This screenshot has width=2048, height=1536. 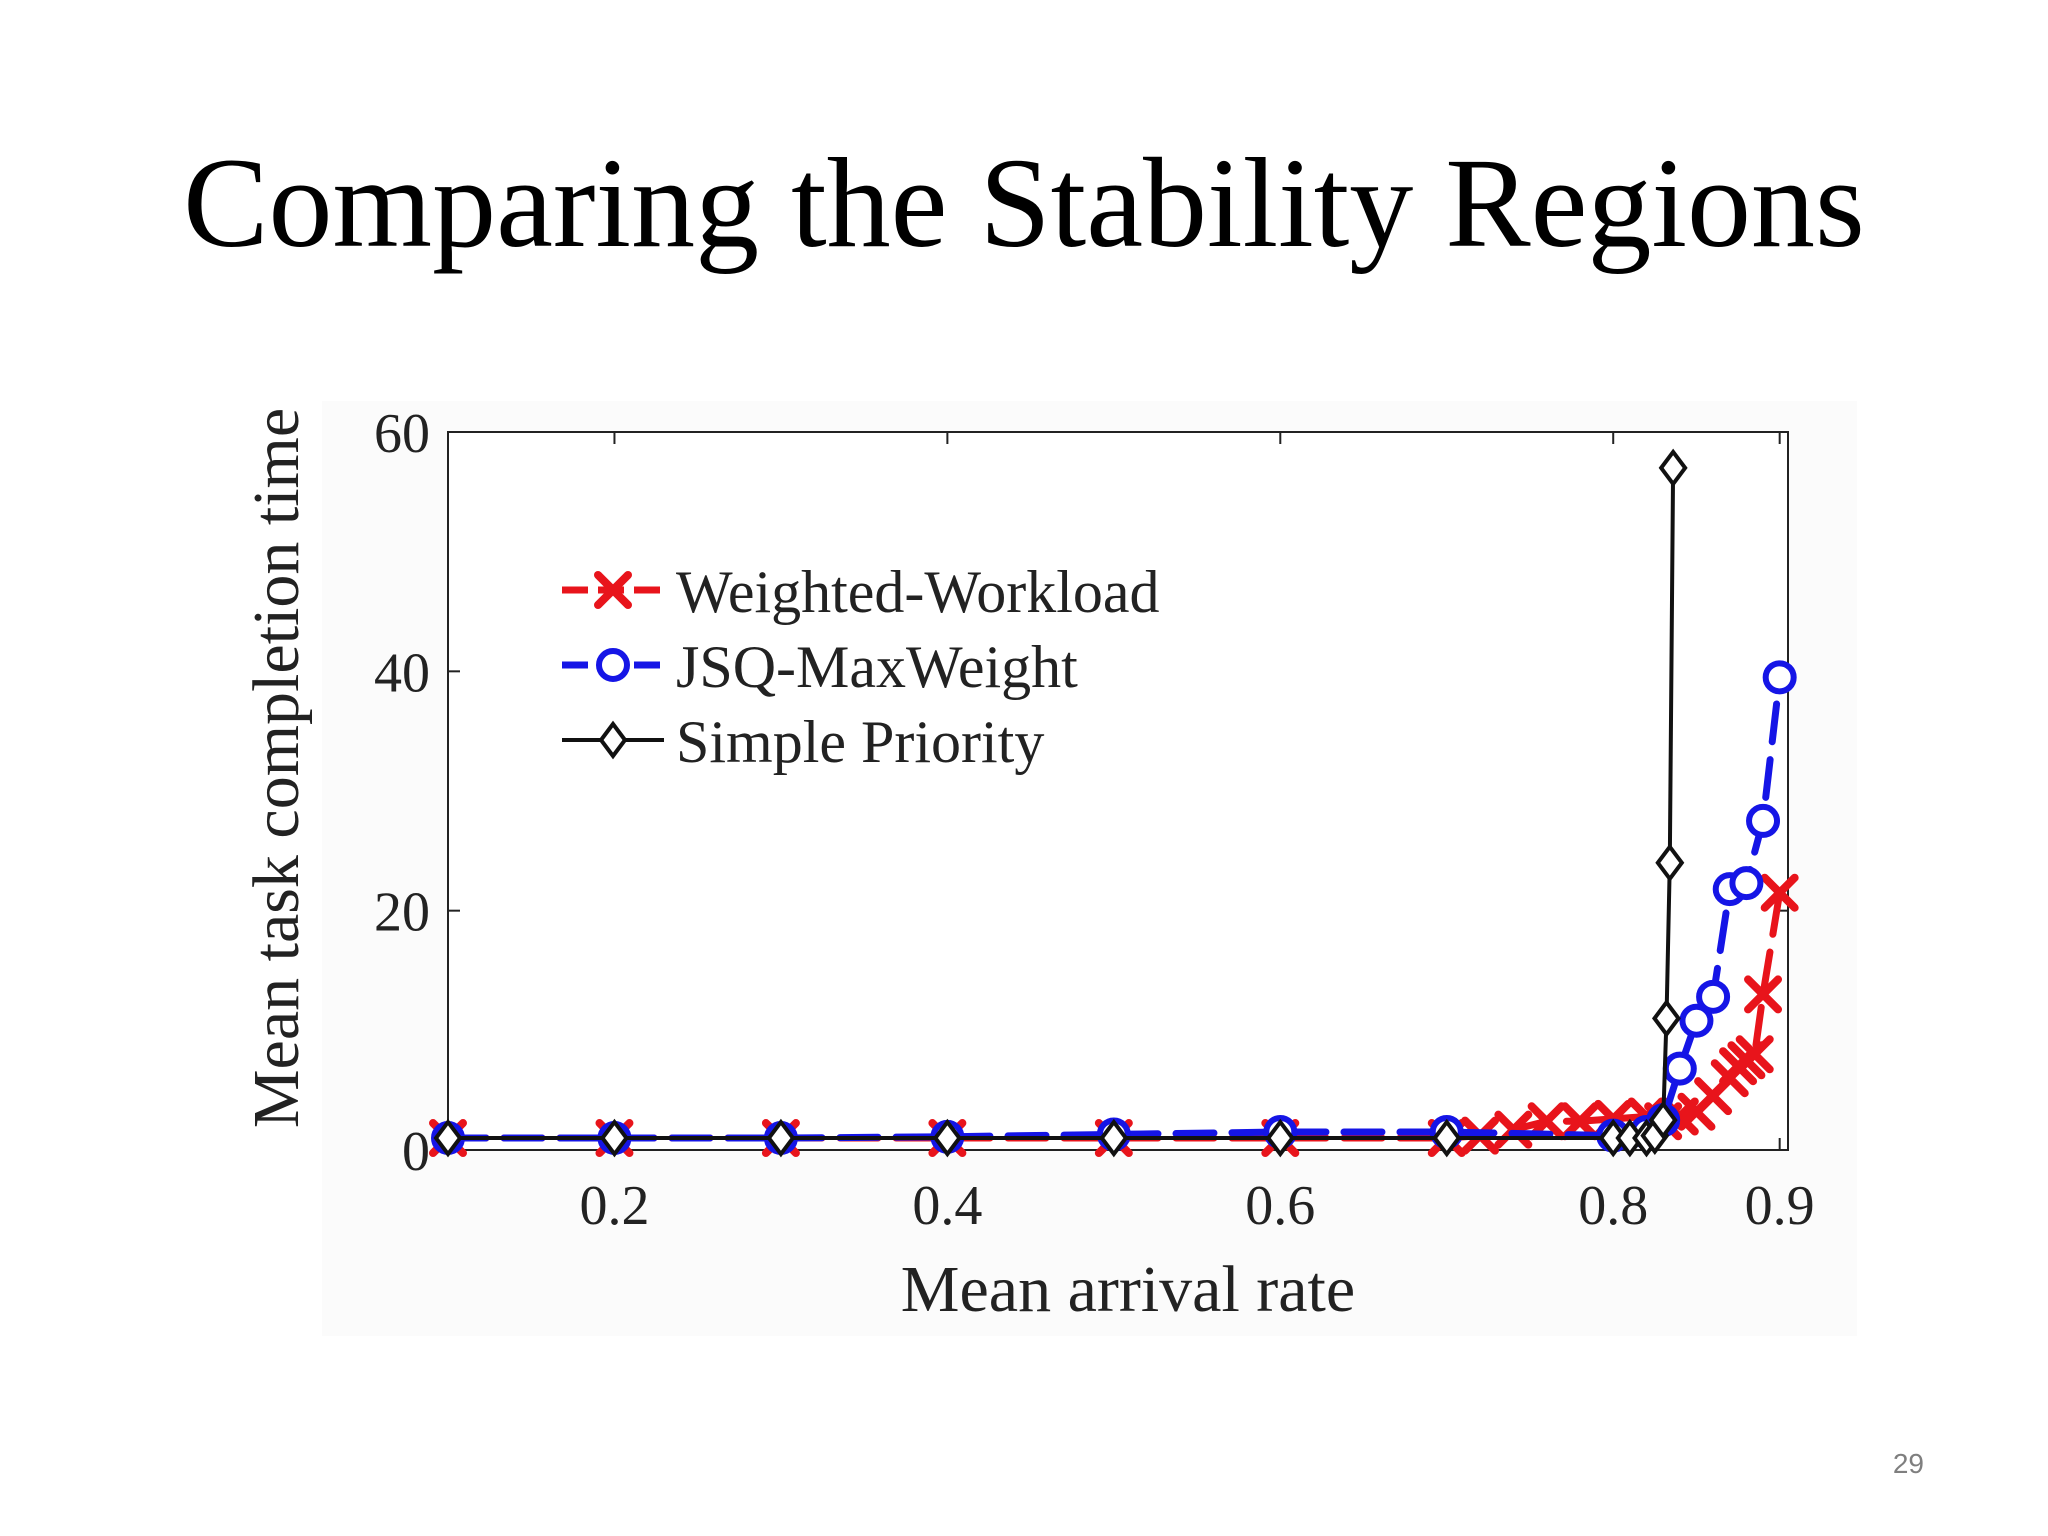 What do you see at coordinates (402, 434) in the screenshot?
I see `y-tick-label: 60` at bounding box center [402, 434].